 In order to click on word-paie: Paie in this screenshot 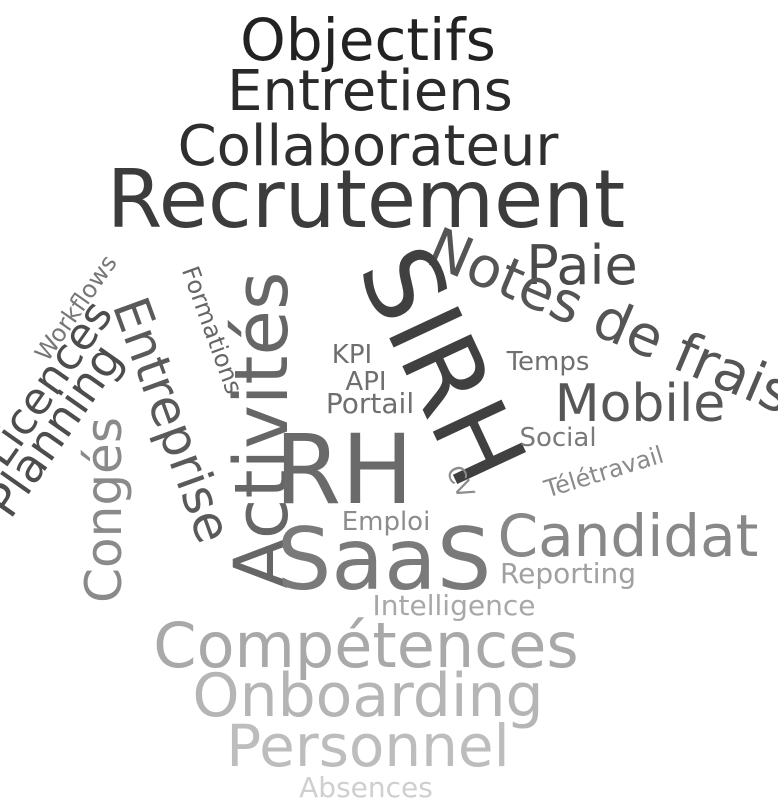, I will do `click(582, 265)`.